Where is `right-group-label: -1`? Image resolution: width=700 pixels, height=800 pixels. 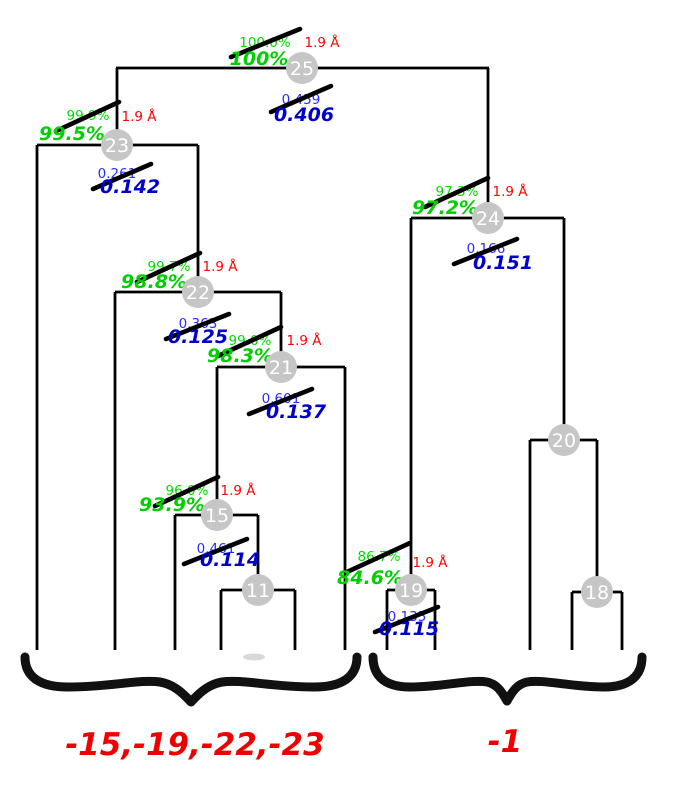 right-group-label: -1 is located at coordinates (505, 742).